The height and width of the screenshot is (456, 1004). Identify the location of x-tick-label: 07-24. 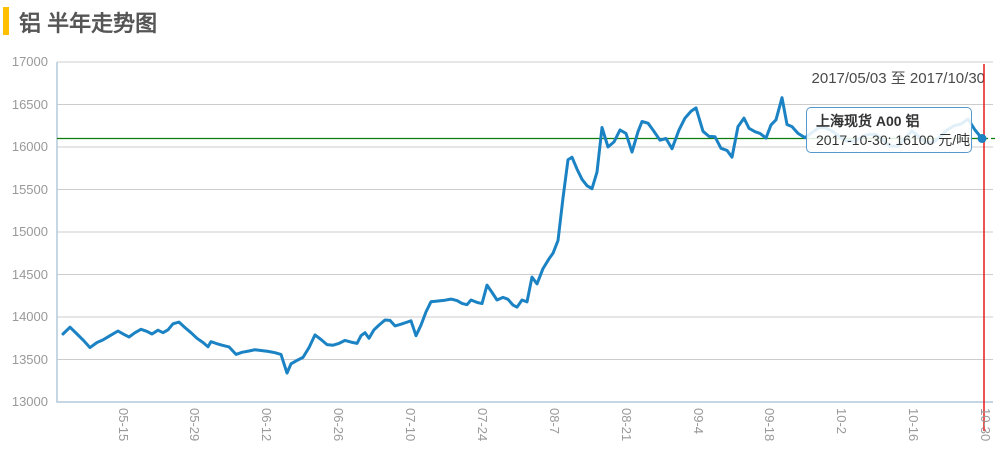
(482, 425).